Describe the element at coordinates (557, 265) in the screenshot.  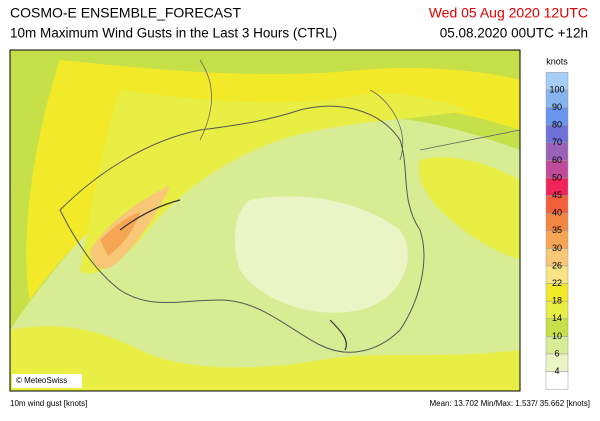
I see `legend-label: 26` at that location.